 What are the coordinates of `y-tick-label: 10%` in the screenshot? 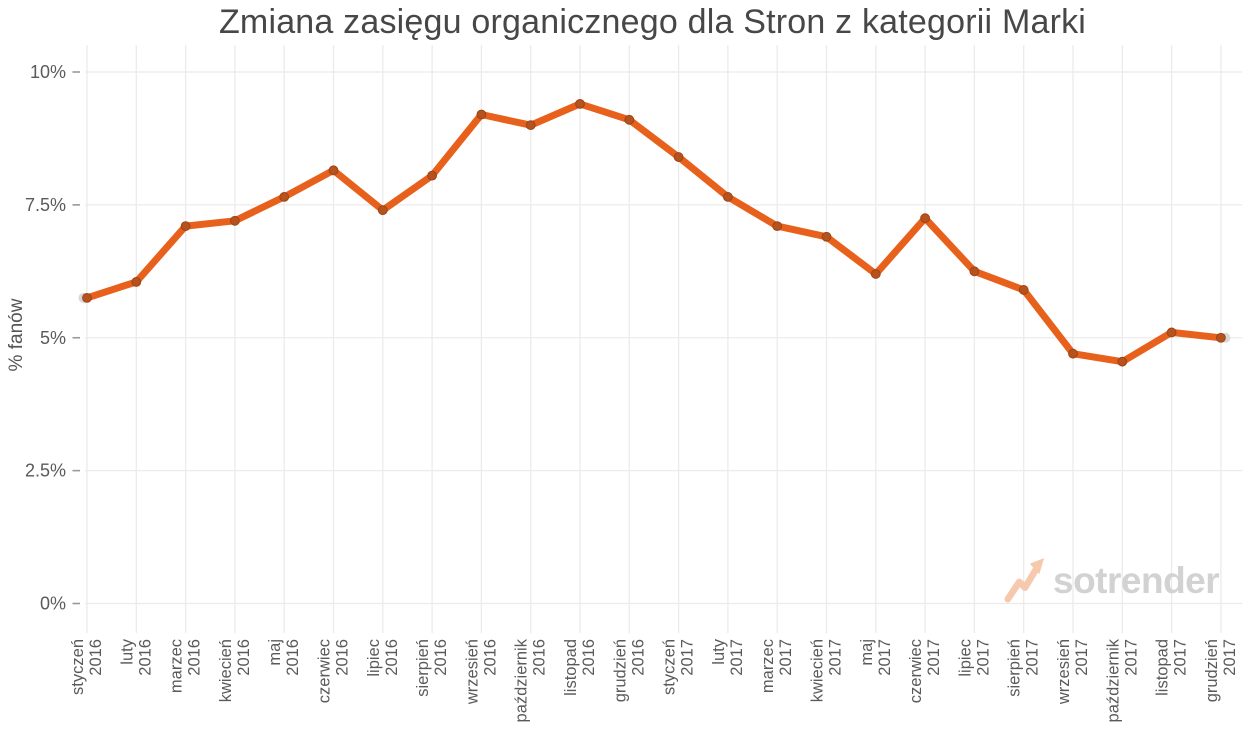 It's located at (48, 72).